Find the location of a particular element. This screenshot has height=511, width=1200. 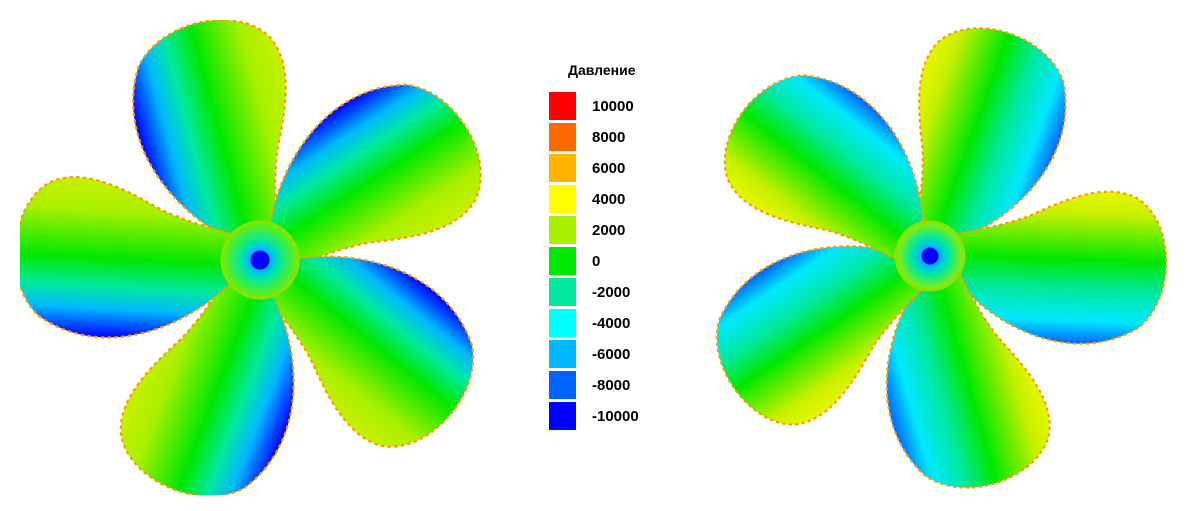

legend-label: 2000 is located at coordinates (609, 230).